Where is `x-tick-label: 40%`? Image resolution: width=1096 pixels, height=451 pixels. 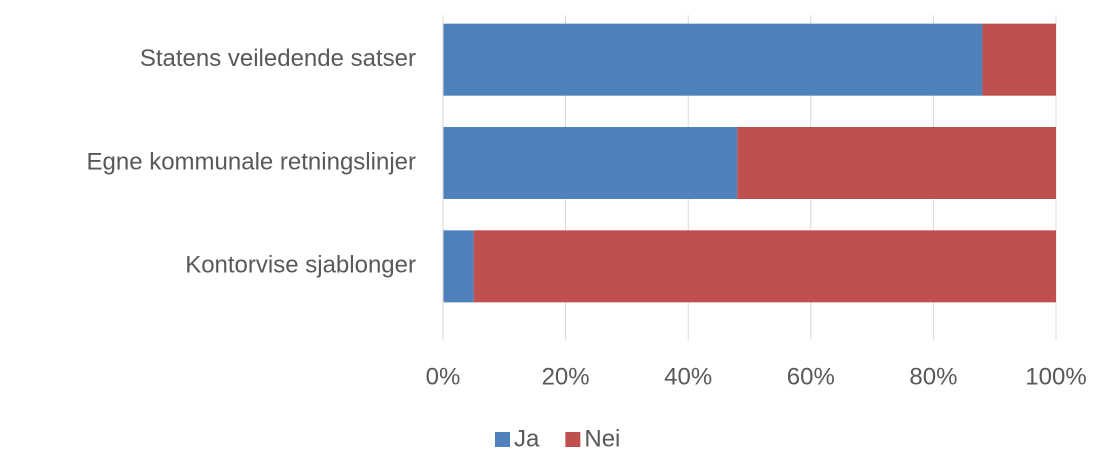
x-tick-label: 40% is located at coordinates (688, 376).